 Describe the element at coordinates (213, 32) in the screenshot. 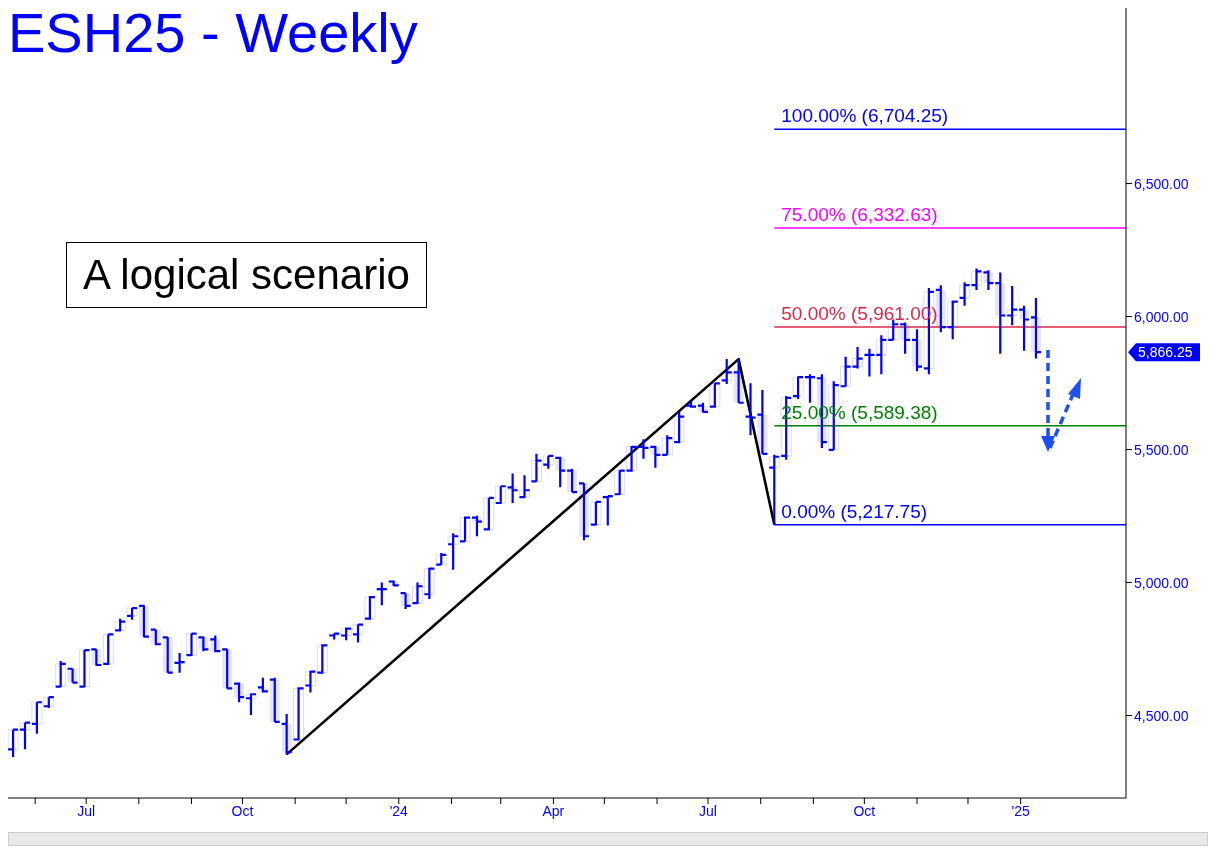

I see `chart-title: ESH25 - Weekly` at that location.